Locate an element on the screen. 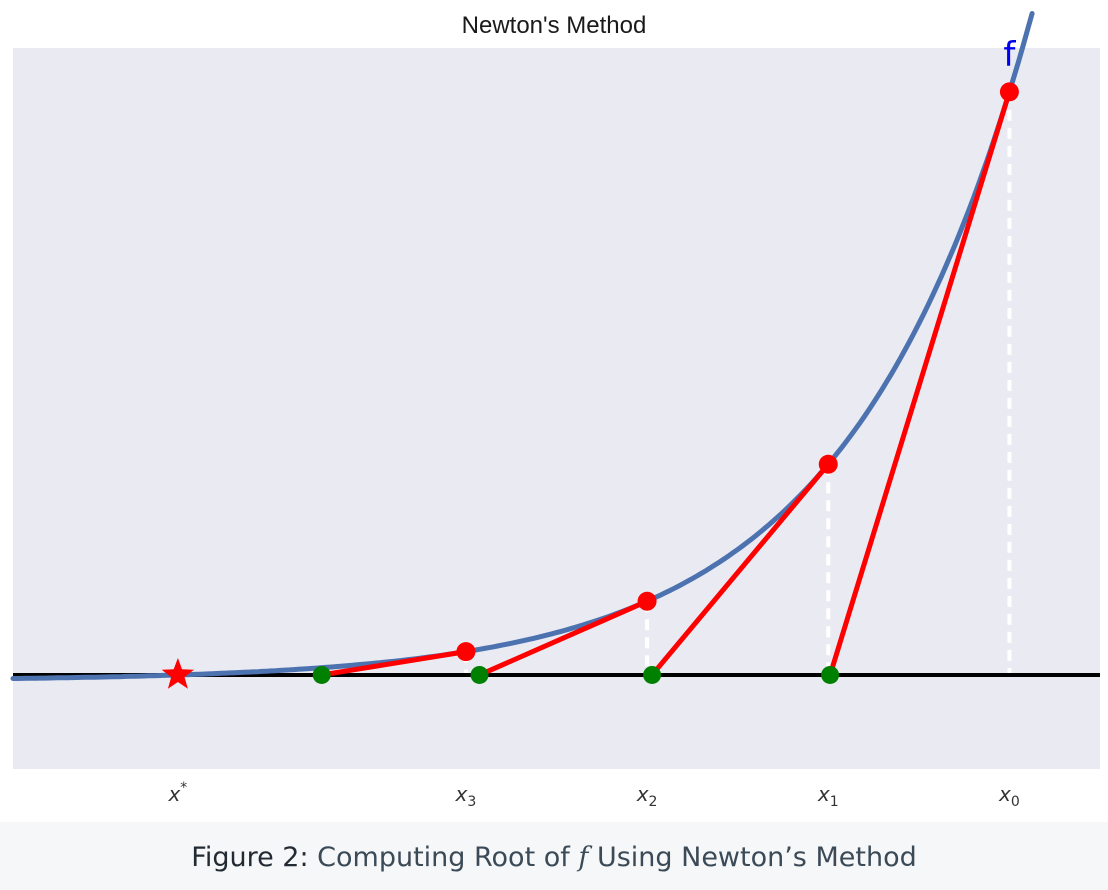  caption-text-before: Computing Root of is located at coordinates (443, 857).